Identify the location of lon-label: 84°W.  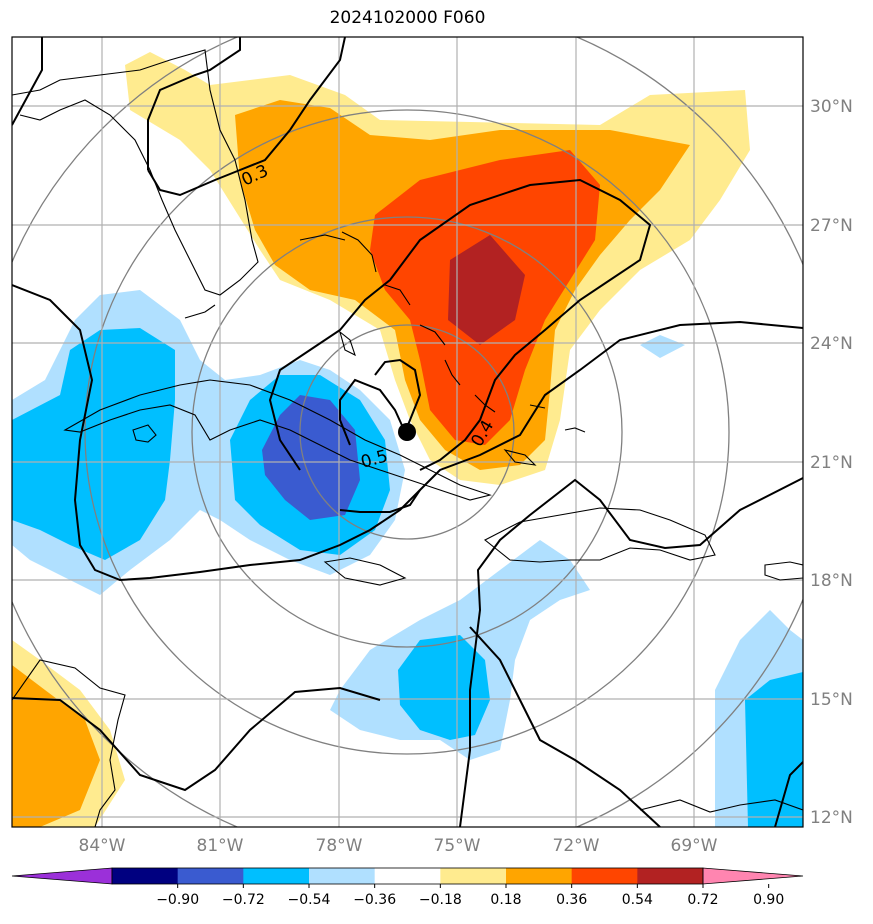
(102, 846).